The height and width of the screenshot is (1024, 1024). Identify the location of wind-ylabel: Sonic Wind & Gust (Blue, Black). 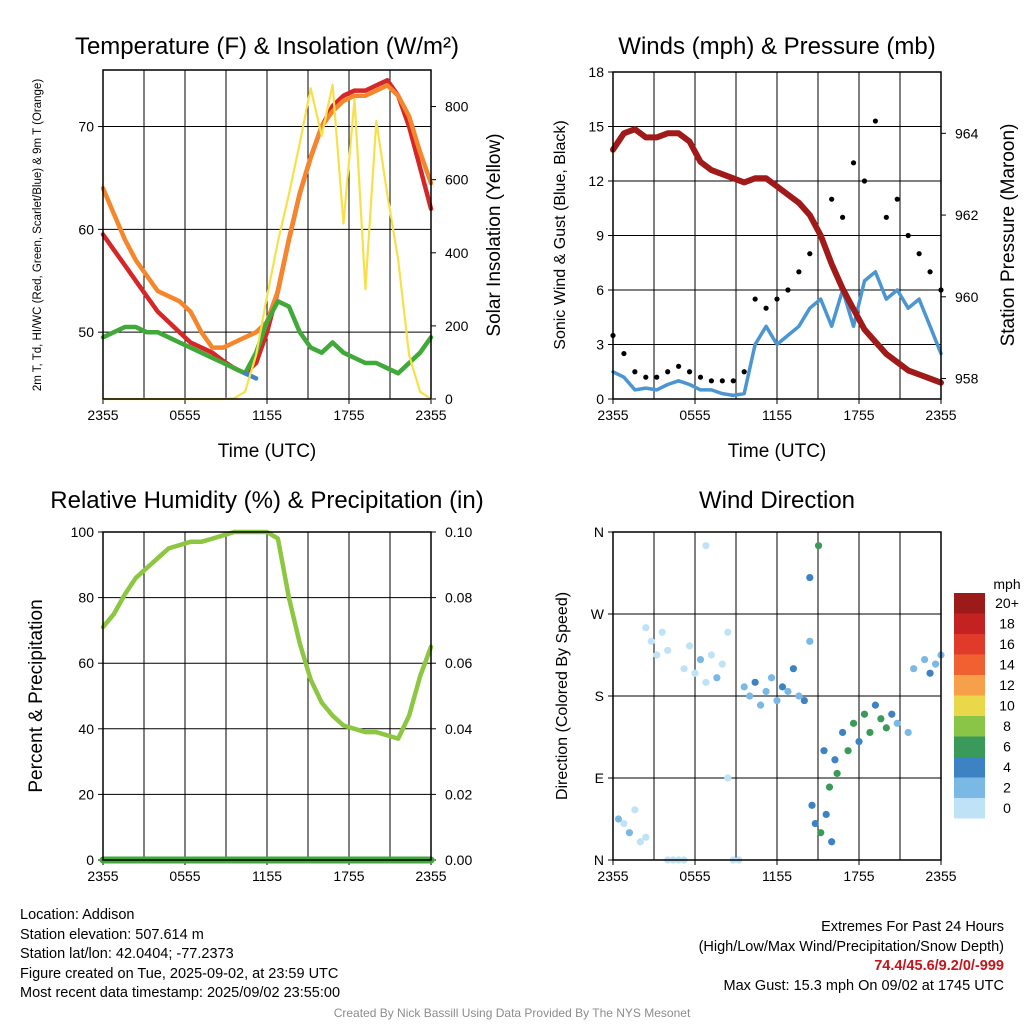
(560, 234).